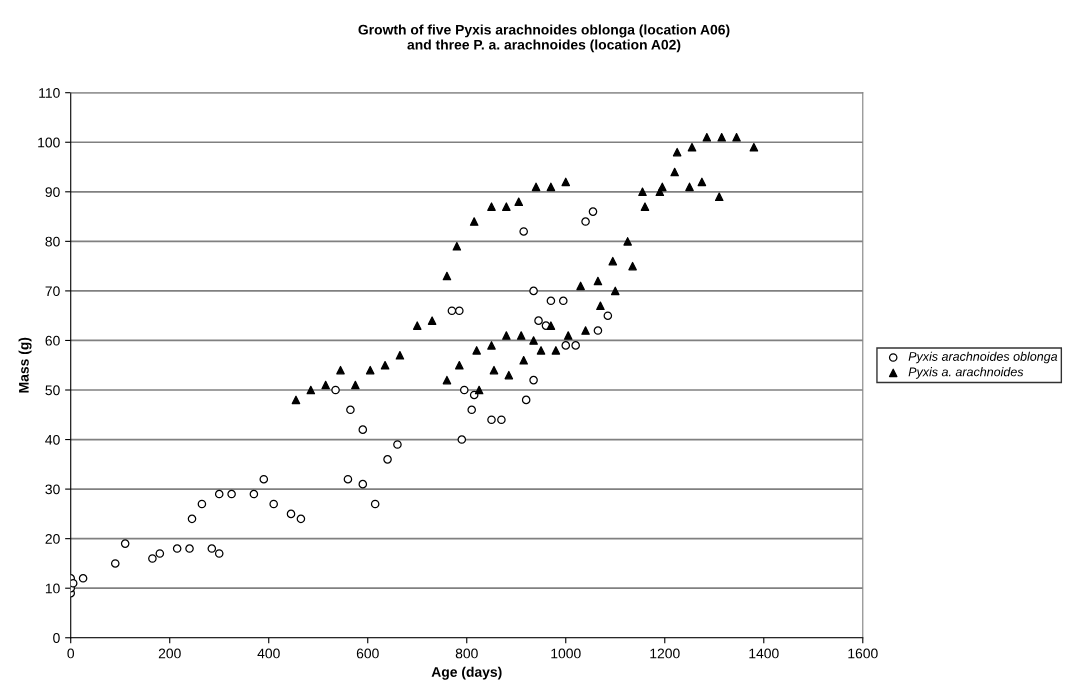 This screenshot has height=697, width=1088. Describe the element at coordinates (983, 357) in the screenshot. I see `legend-label: Pyxis arachnoides oblonga` at that location.